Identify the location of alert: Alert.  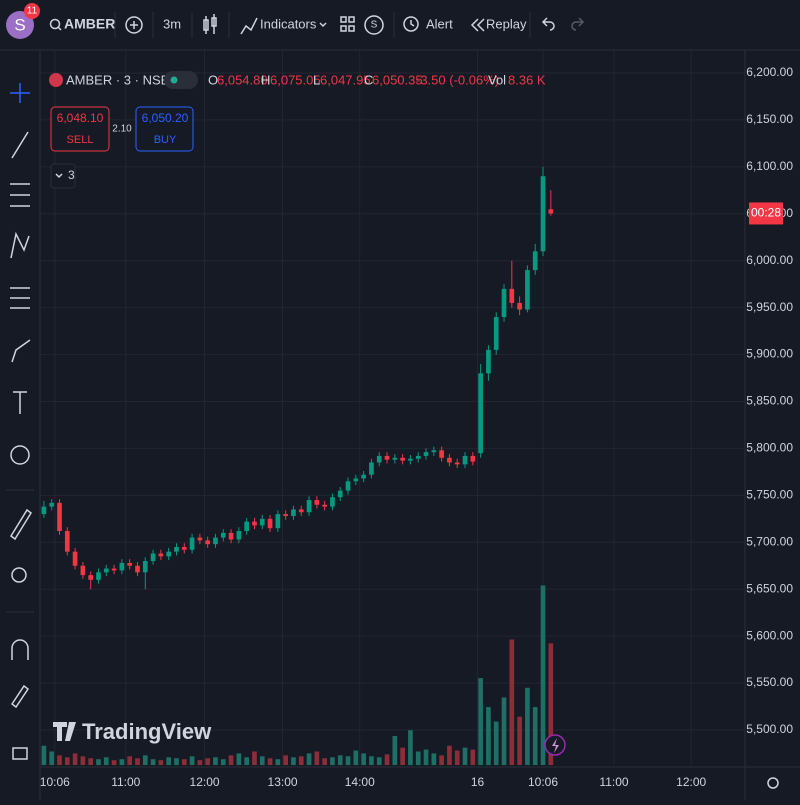
(439, 23).